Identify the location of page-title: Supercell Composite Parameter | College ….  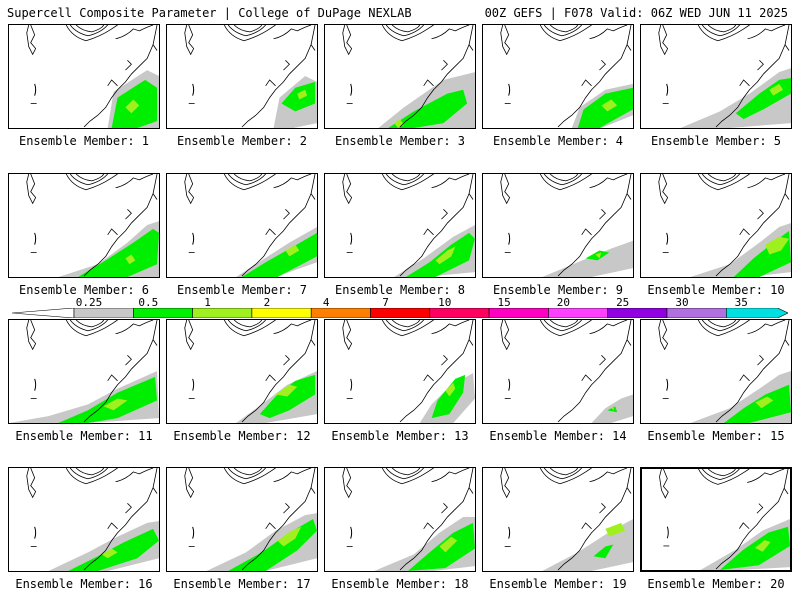
(209, 13).